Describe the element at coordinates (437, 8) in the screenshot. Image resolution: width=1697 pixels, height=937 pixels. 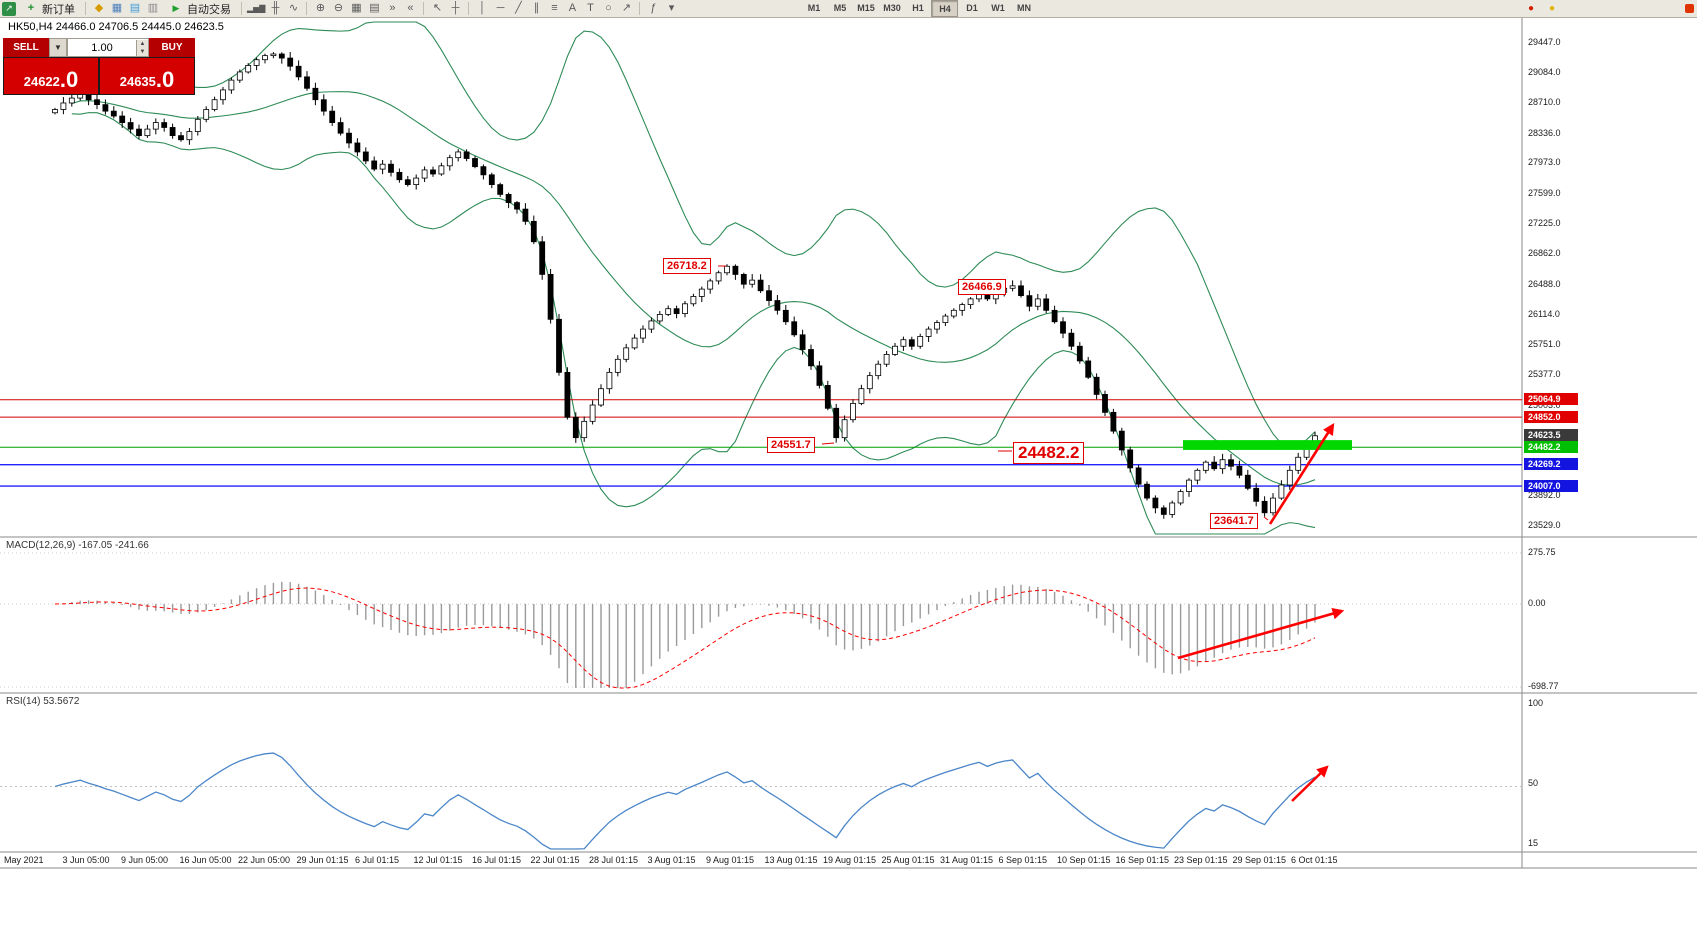
I see `cursor-icon: ↖` at that location.